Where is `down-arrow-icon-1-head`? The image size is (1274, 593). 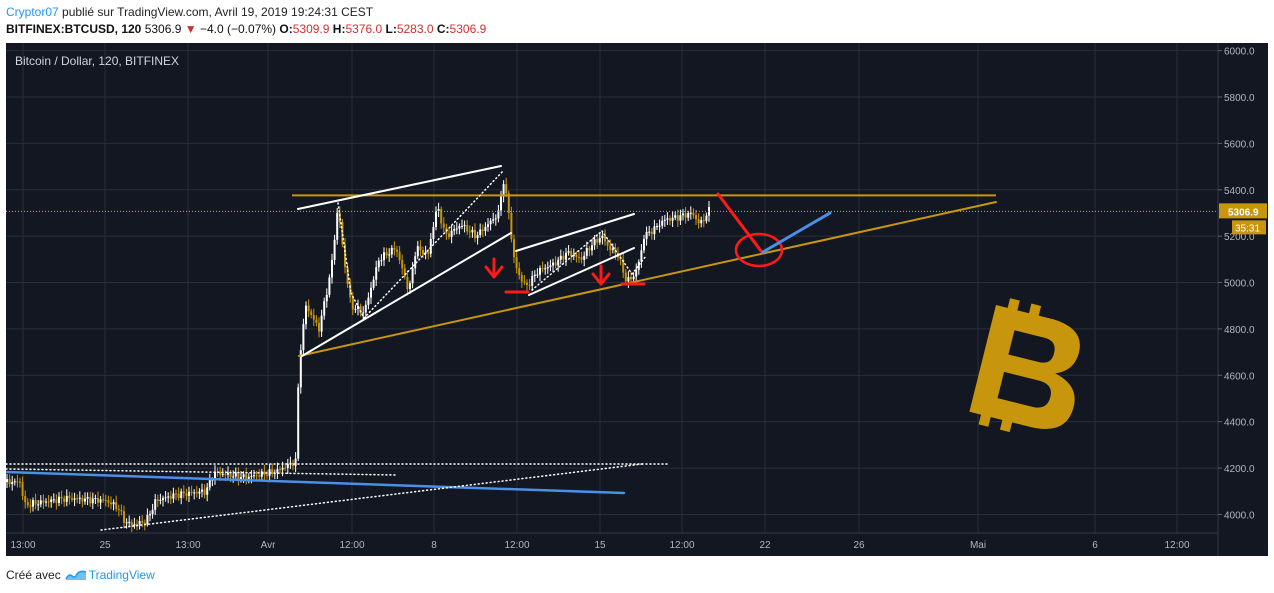 down-arrow-icon-1-head is located at coordinates (494, 272).